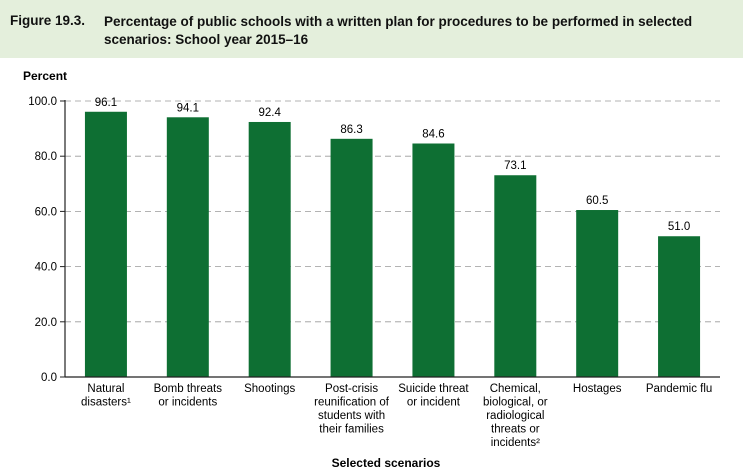  What do you see at coordinates (351, 416) in the screenshot?
I see `category-label: students with` at bounding box center [351, 416].